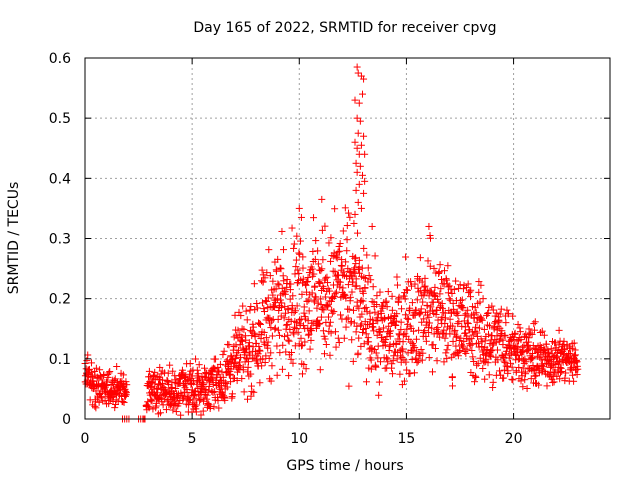 This screenshot has height=480, width=640. What do you see at coordinates (60, 59) in the screenshot?
I see `y-tick-label: 0.6` at bounding box center [60, 59].